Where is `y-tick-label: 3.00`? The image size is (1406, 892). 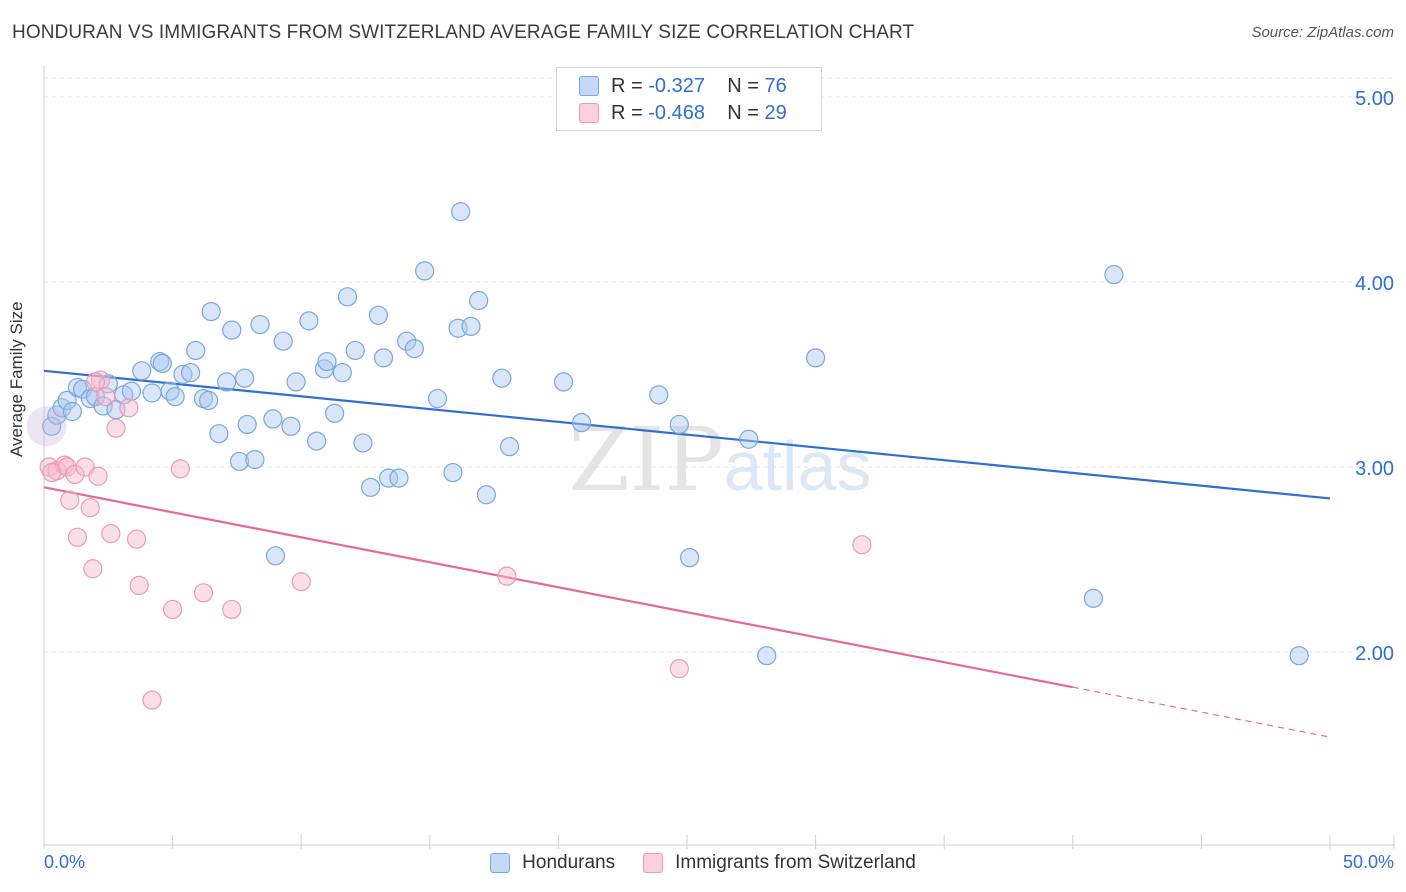 y-tick-label: 3.00 is located at coordinates (1374, 469).